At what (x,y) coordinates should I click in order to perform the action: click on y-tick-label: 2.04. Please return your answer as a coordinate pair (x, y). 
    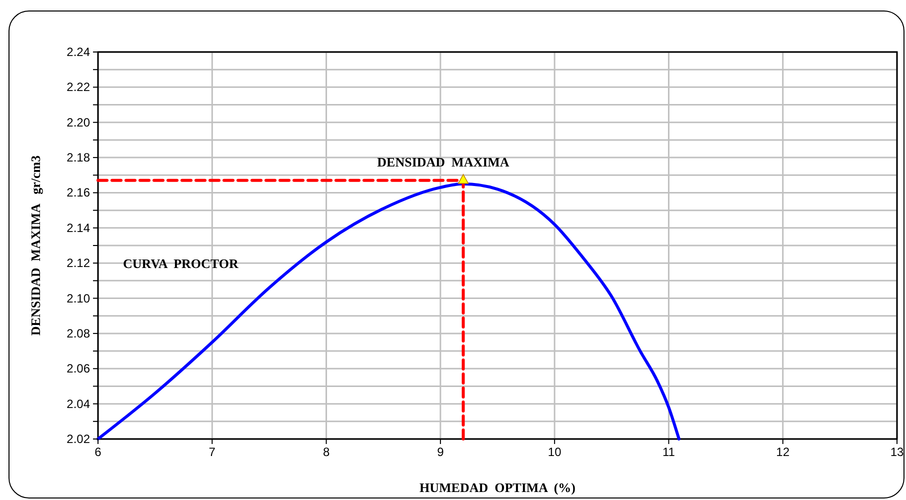
    Looking at the image, I should click on (78, 403).